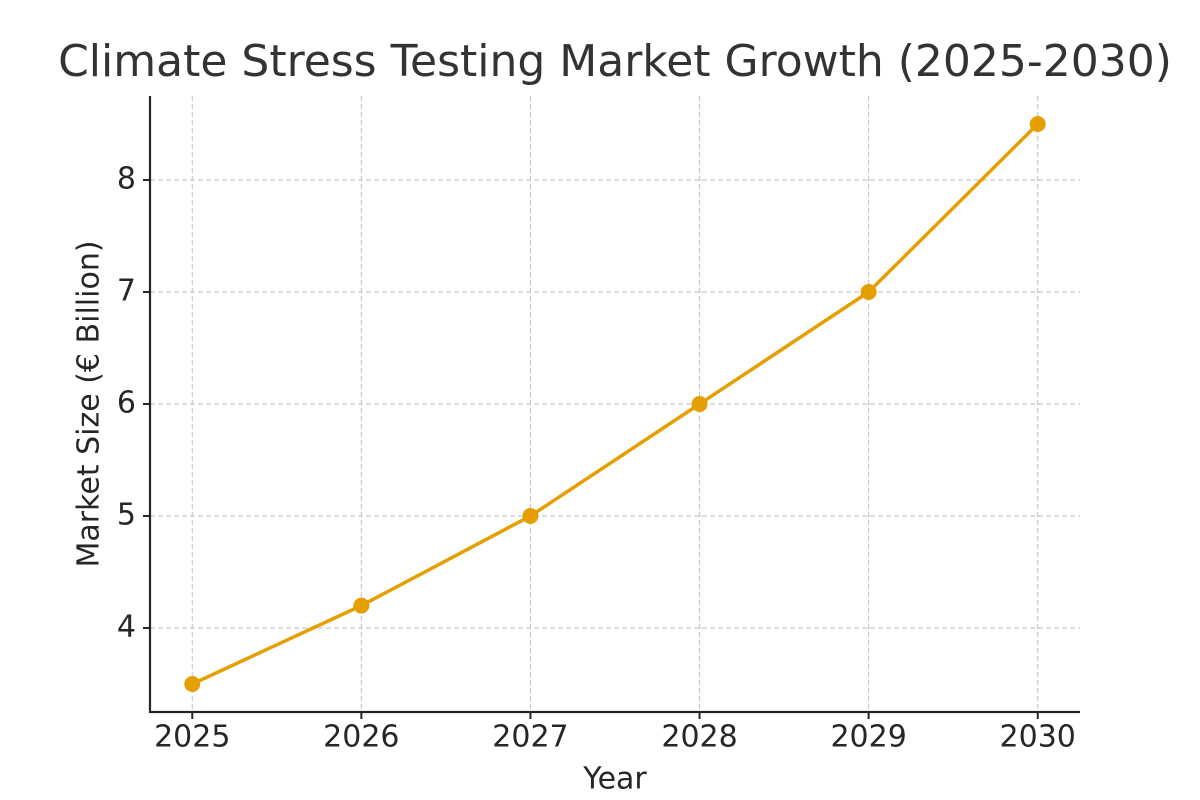  Describe the element at coordinates (1038, 737) in the screenshot. I see `x-tick-label: 2030` at that location.